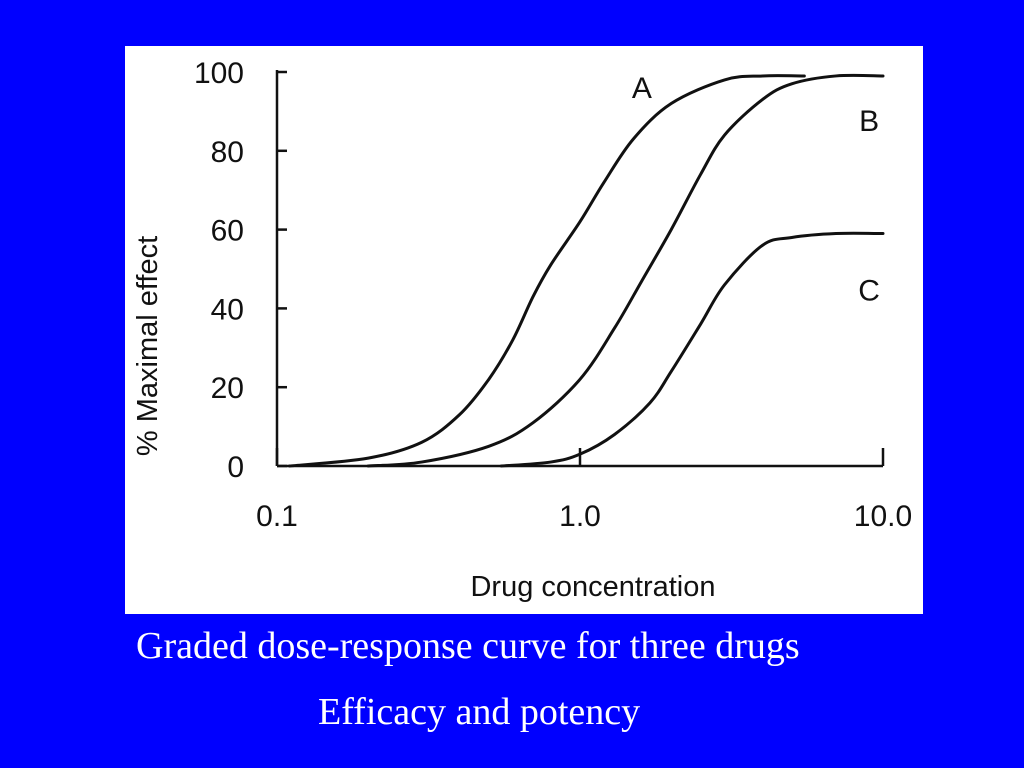 Image resolution: width=1024 pixels, height=768 pixels. Describe the element at coordinates (227, 309) in the screenshot. I see `y-tick-label: 40` at that location.